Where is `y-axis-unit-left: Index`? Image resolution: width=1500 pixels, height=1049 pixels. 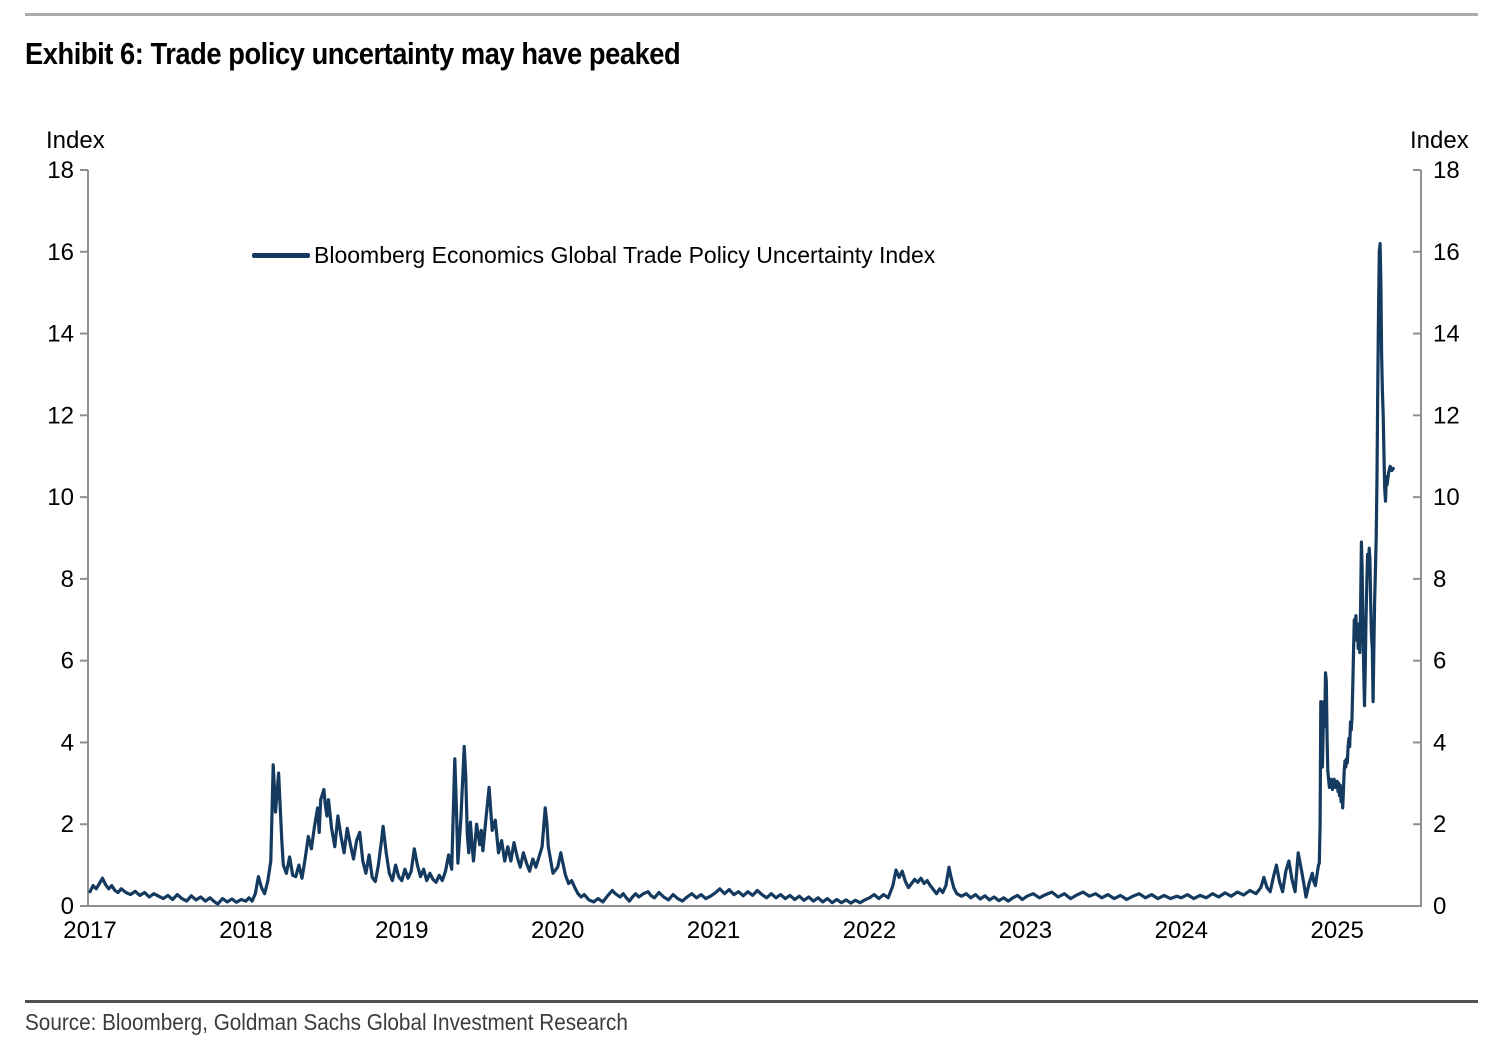 y-axis-unit-left: Index is located at coordinates (75, 140).